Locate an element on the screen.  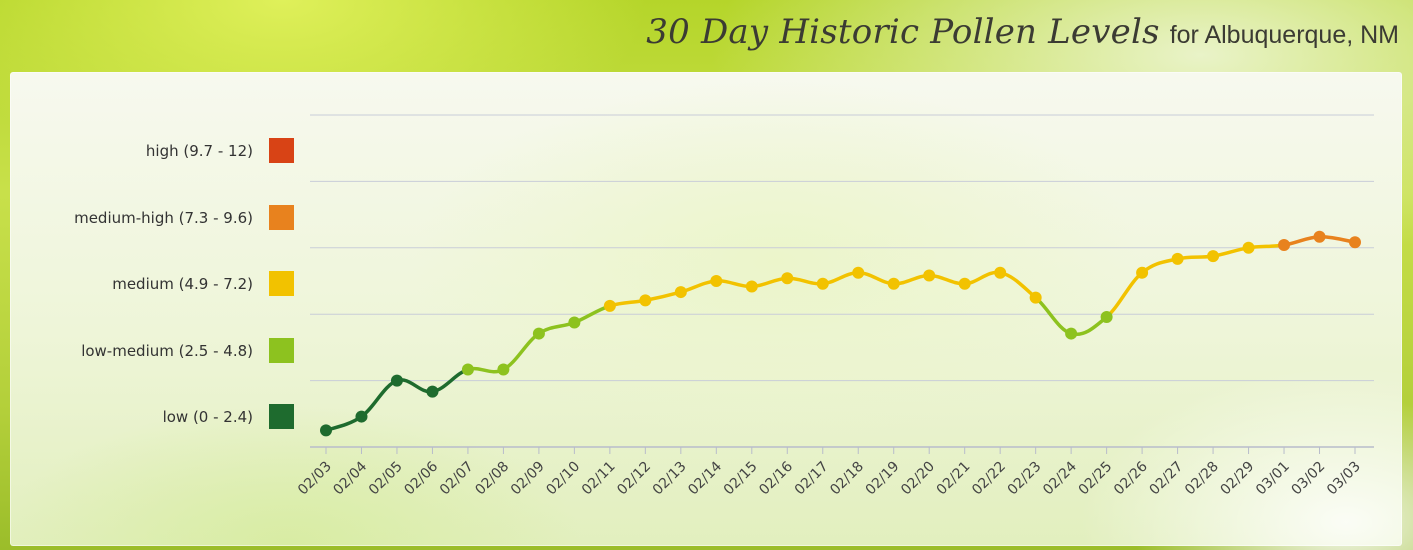
x-tick-label: 02/25 is located at coordinates (1096, 479).